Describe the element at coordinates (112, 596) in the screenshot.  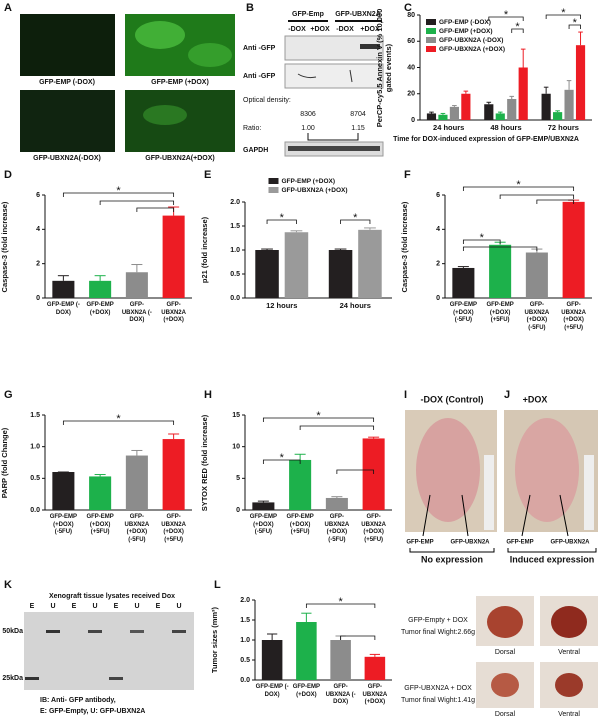
I see `blot-title: Xenograft tissue lysates received Dox` at that location.